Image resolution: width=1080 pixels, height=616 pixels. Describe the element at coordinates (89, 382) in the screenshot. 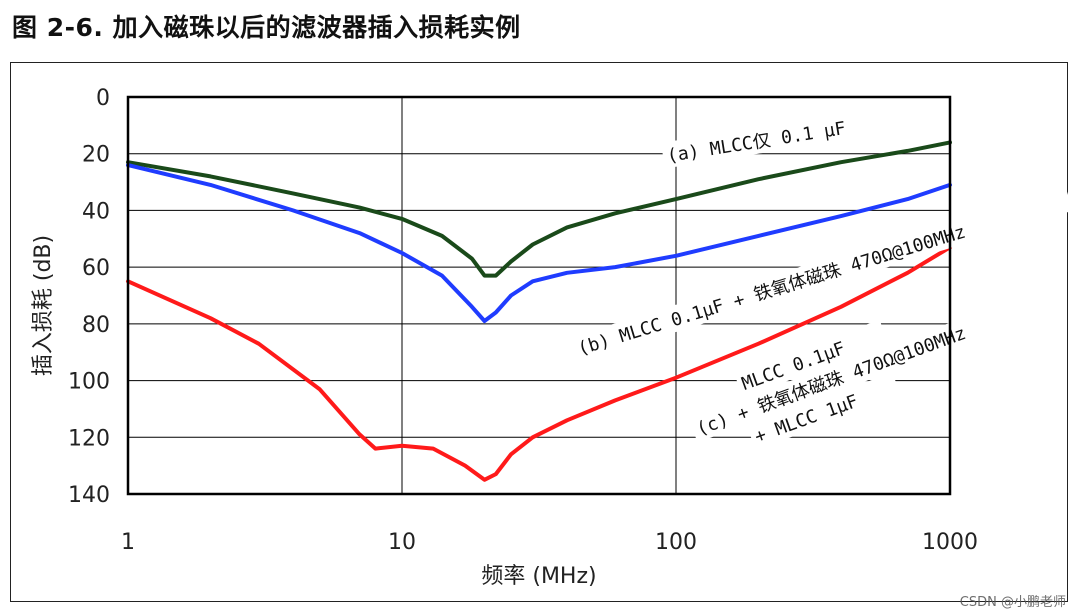

I see `y-tick-label: 100` at that location.